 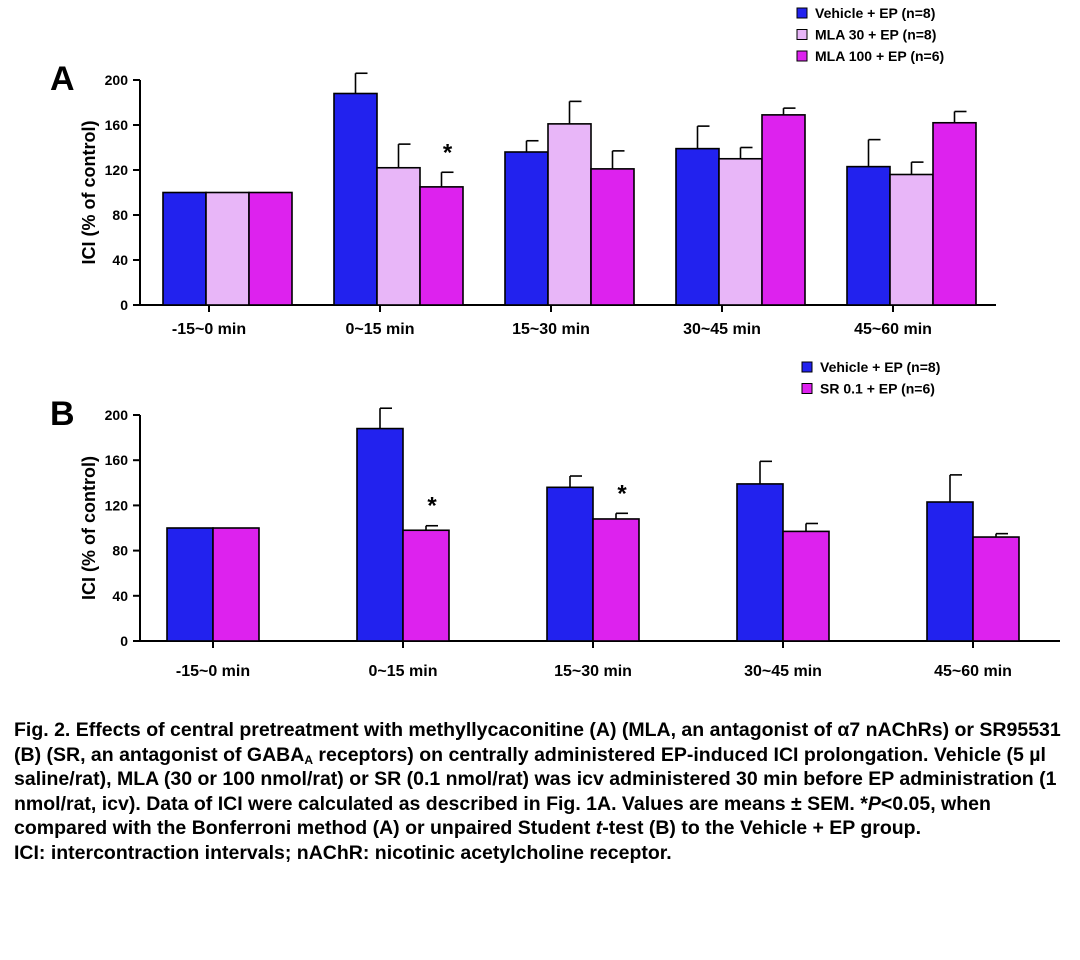 I want to click on caption-p-italic: P, so click(x=874, y=803).